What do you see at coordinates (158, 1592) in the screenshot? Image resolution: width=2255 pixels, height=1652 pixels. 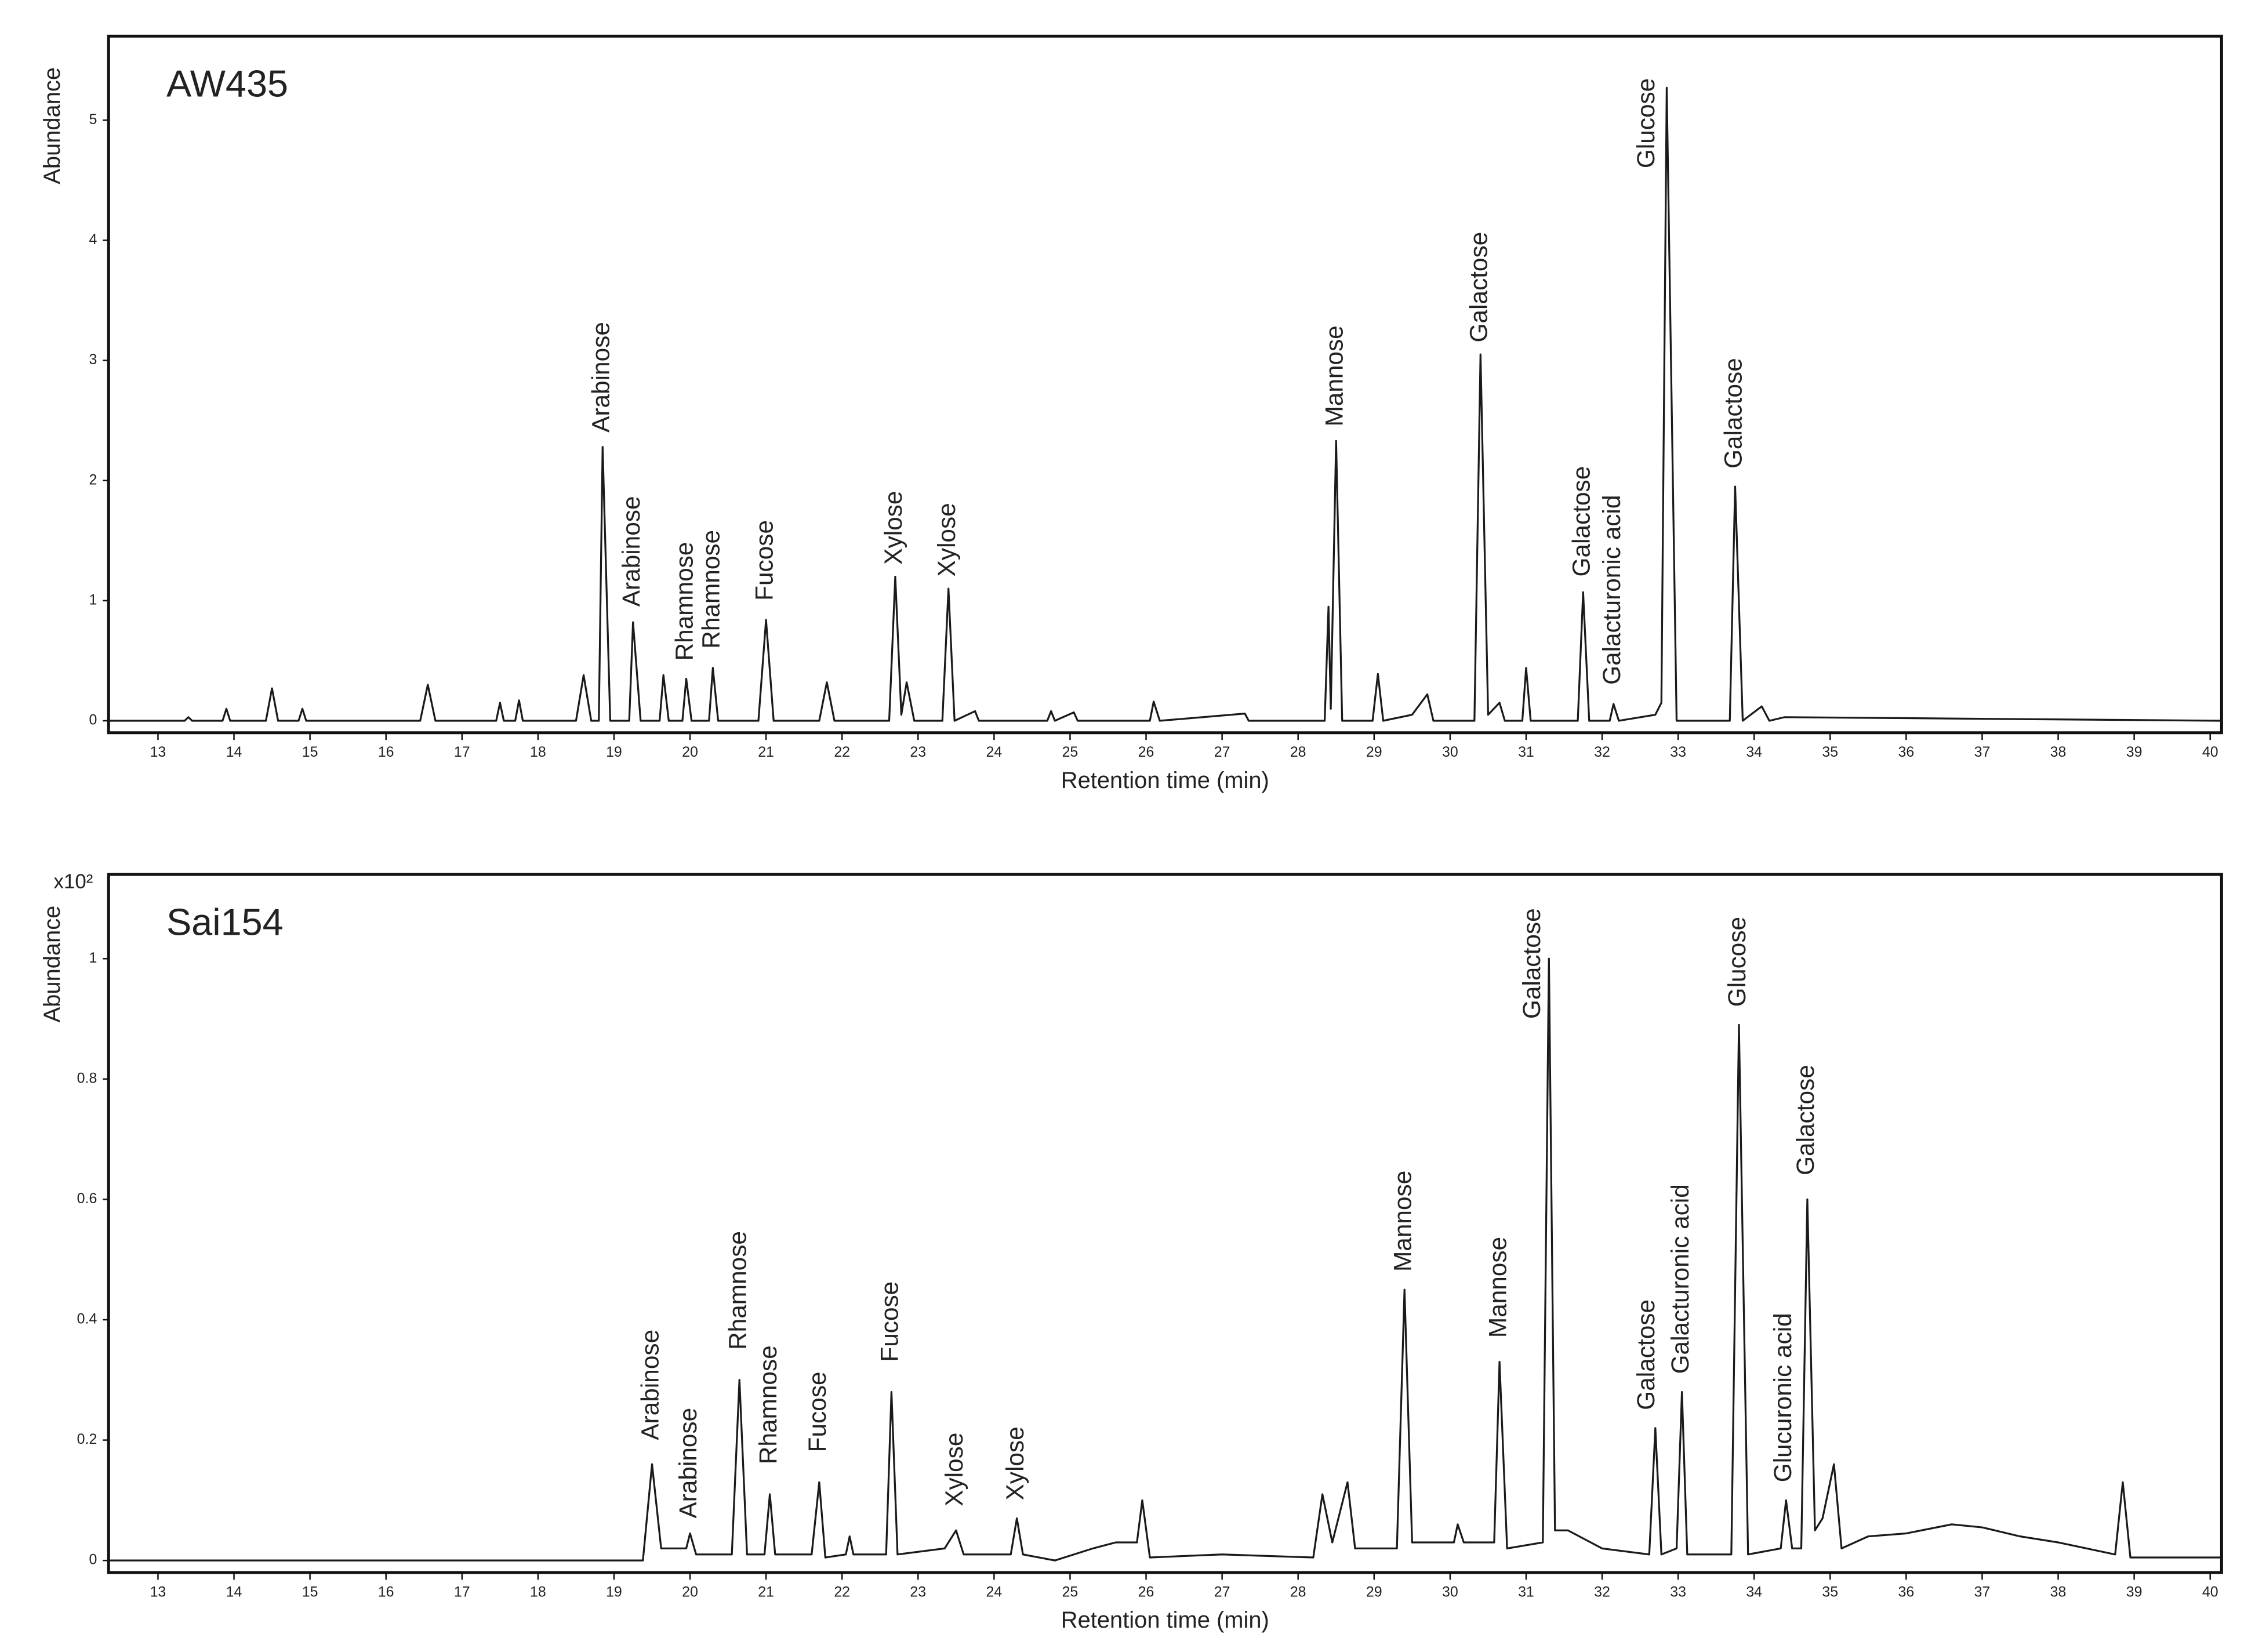 I see `x-tick-label: 13` at bounding box center [158, 1592].